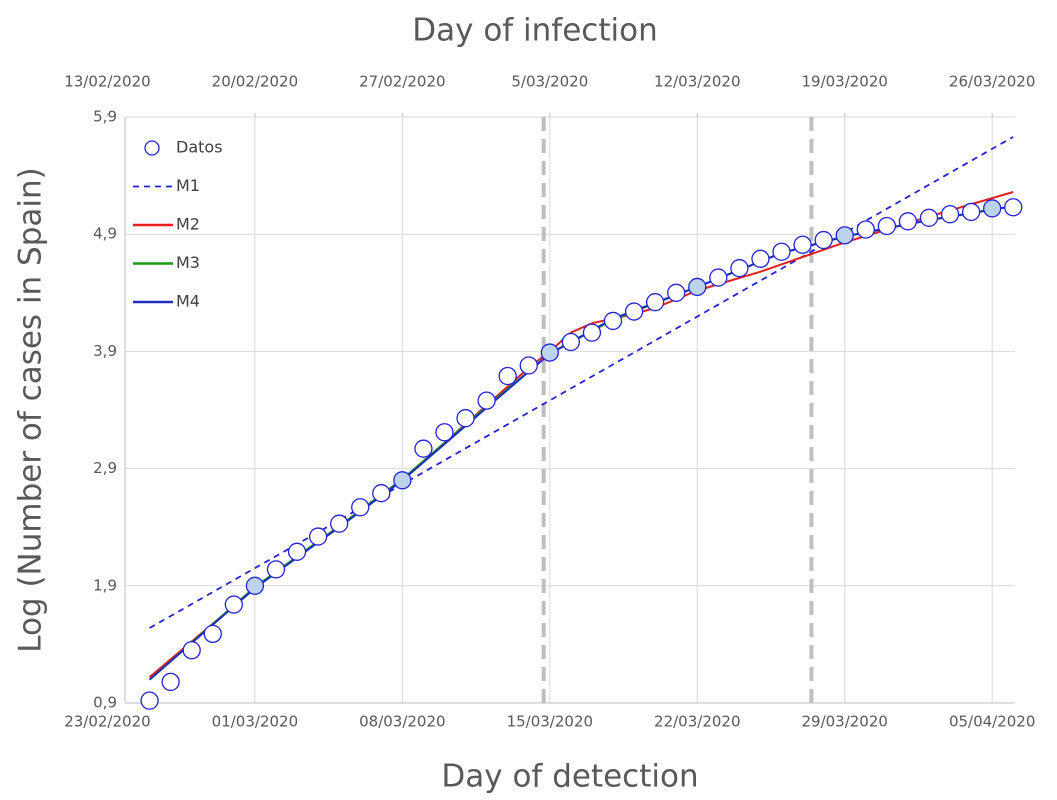  What do you see at coordinates (105, 468) in the screenshot?
I see `y-tick-label: 2,9` at bounding box center [105, 468].